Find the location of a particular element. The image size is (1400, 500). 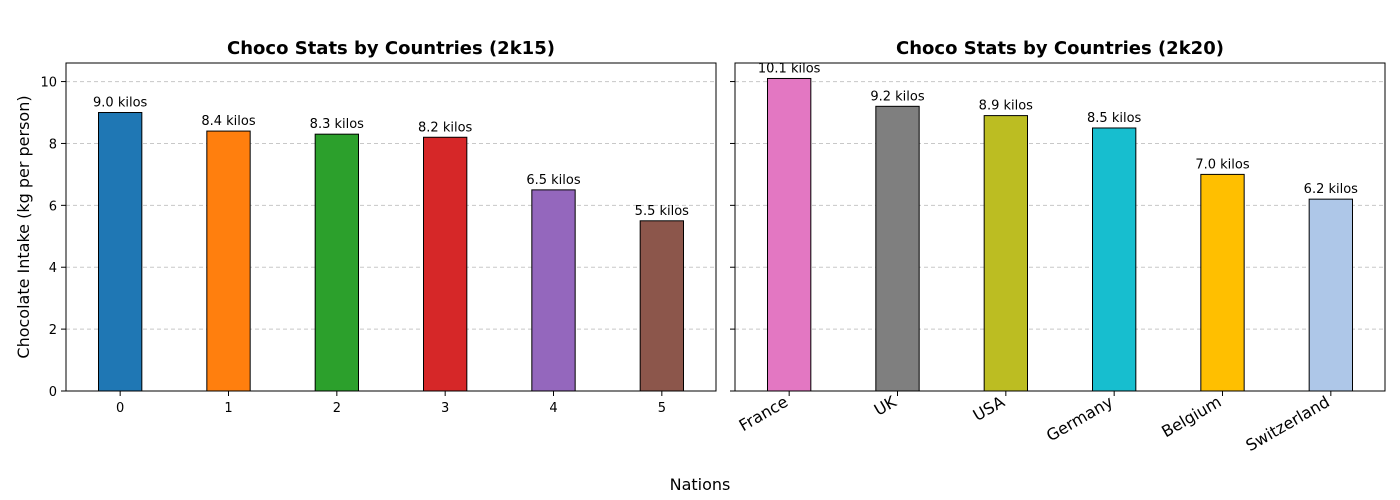

data-label: 8.2 kilos is located at coordinates (445, 127).